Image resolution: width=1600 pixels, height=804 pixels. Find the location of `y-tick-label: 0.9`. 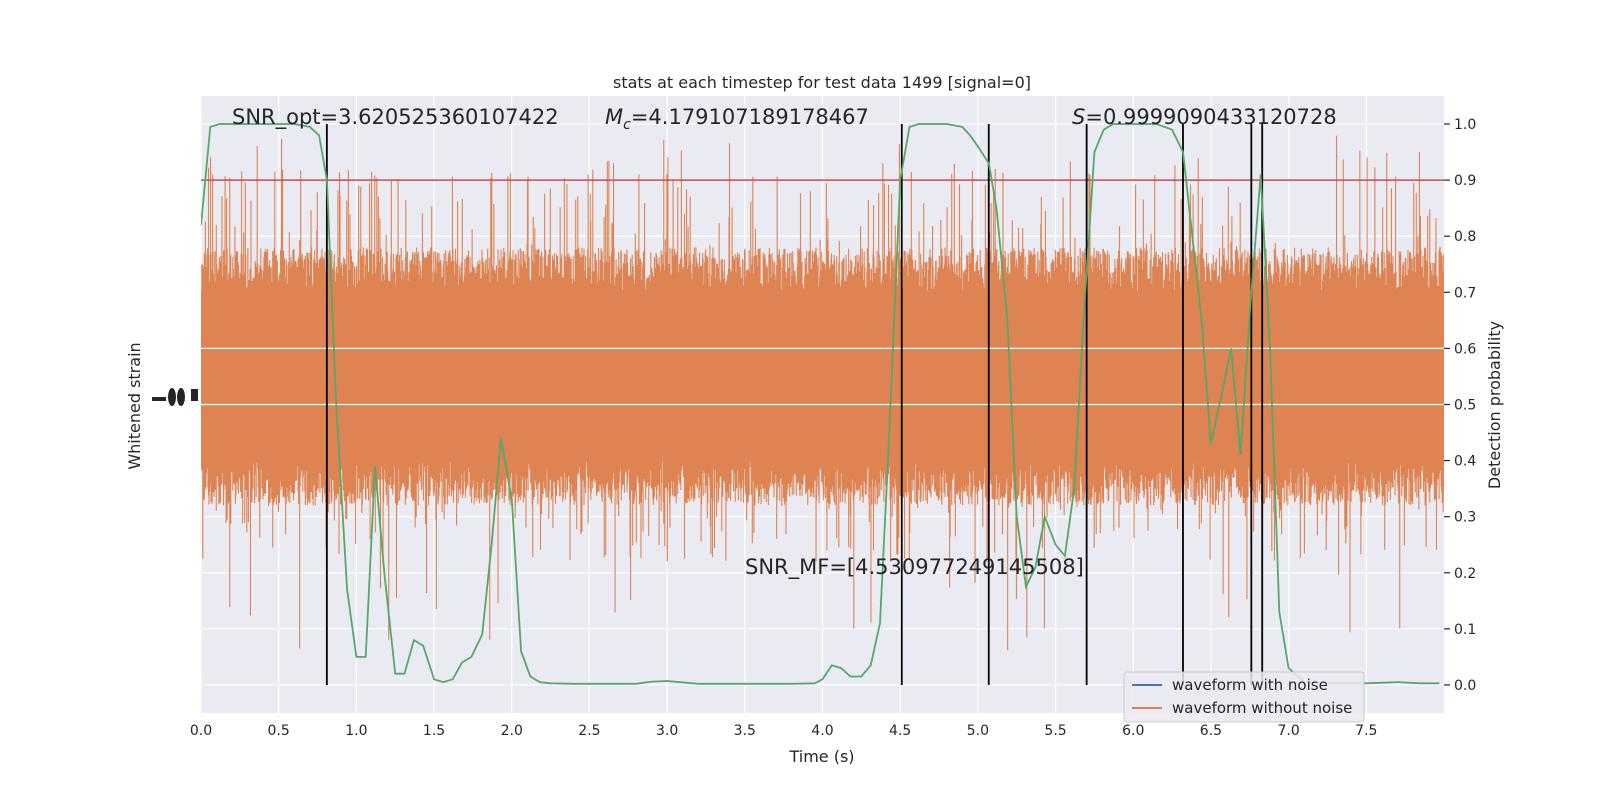

y-tick-label: 0.9 is located at coordinates (1465, 181).